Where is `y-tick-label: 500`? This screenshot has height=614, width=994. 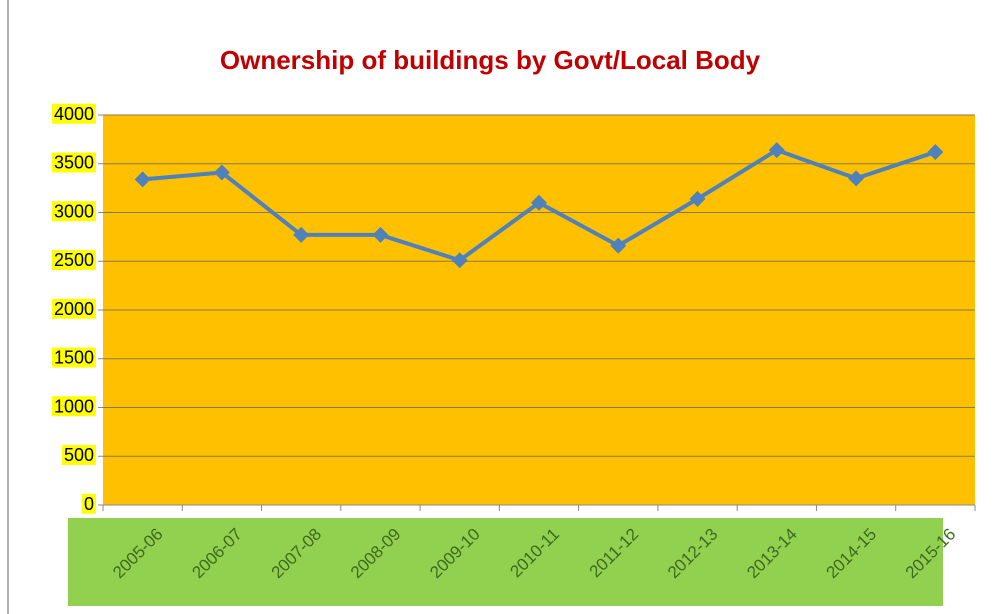 y-tick-label: 500 is located at coordinates (79, 455).